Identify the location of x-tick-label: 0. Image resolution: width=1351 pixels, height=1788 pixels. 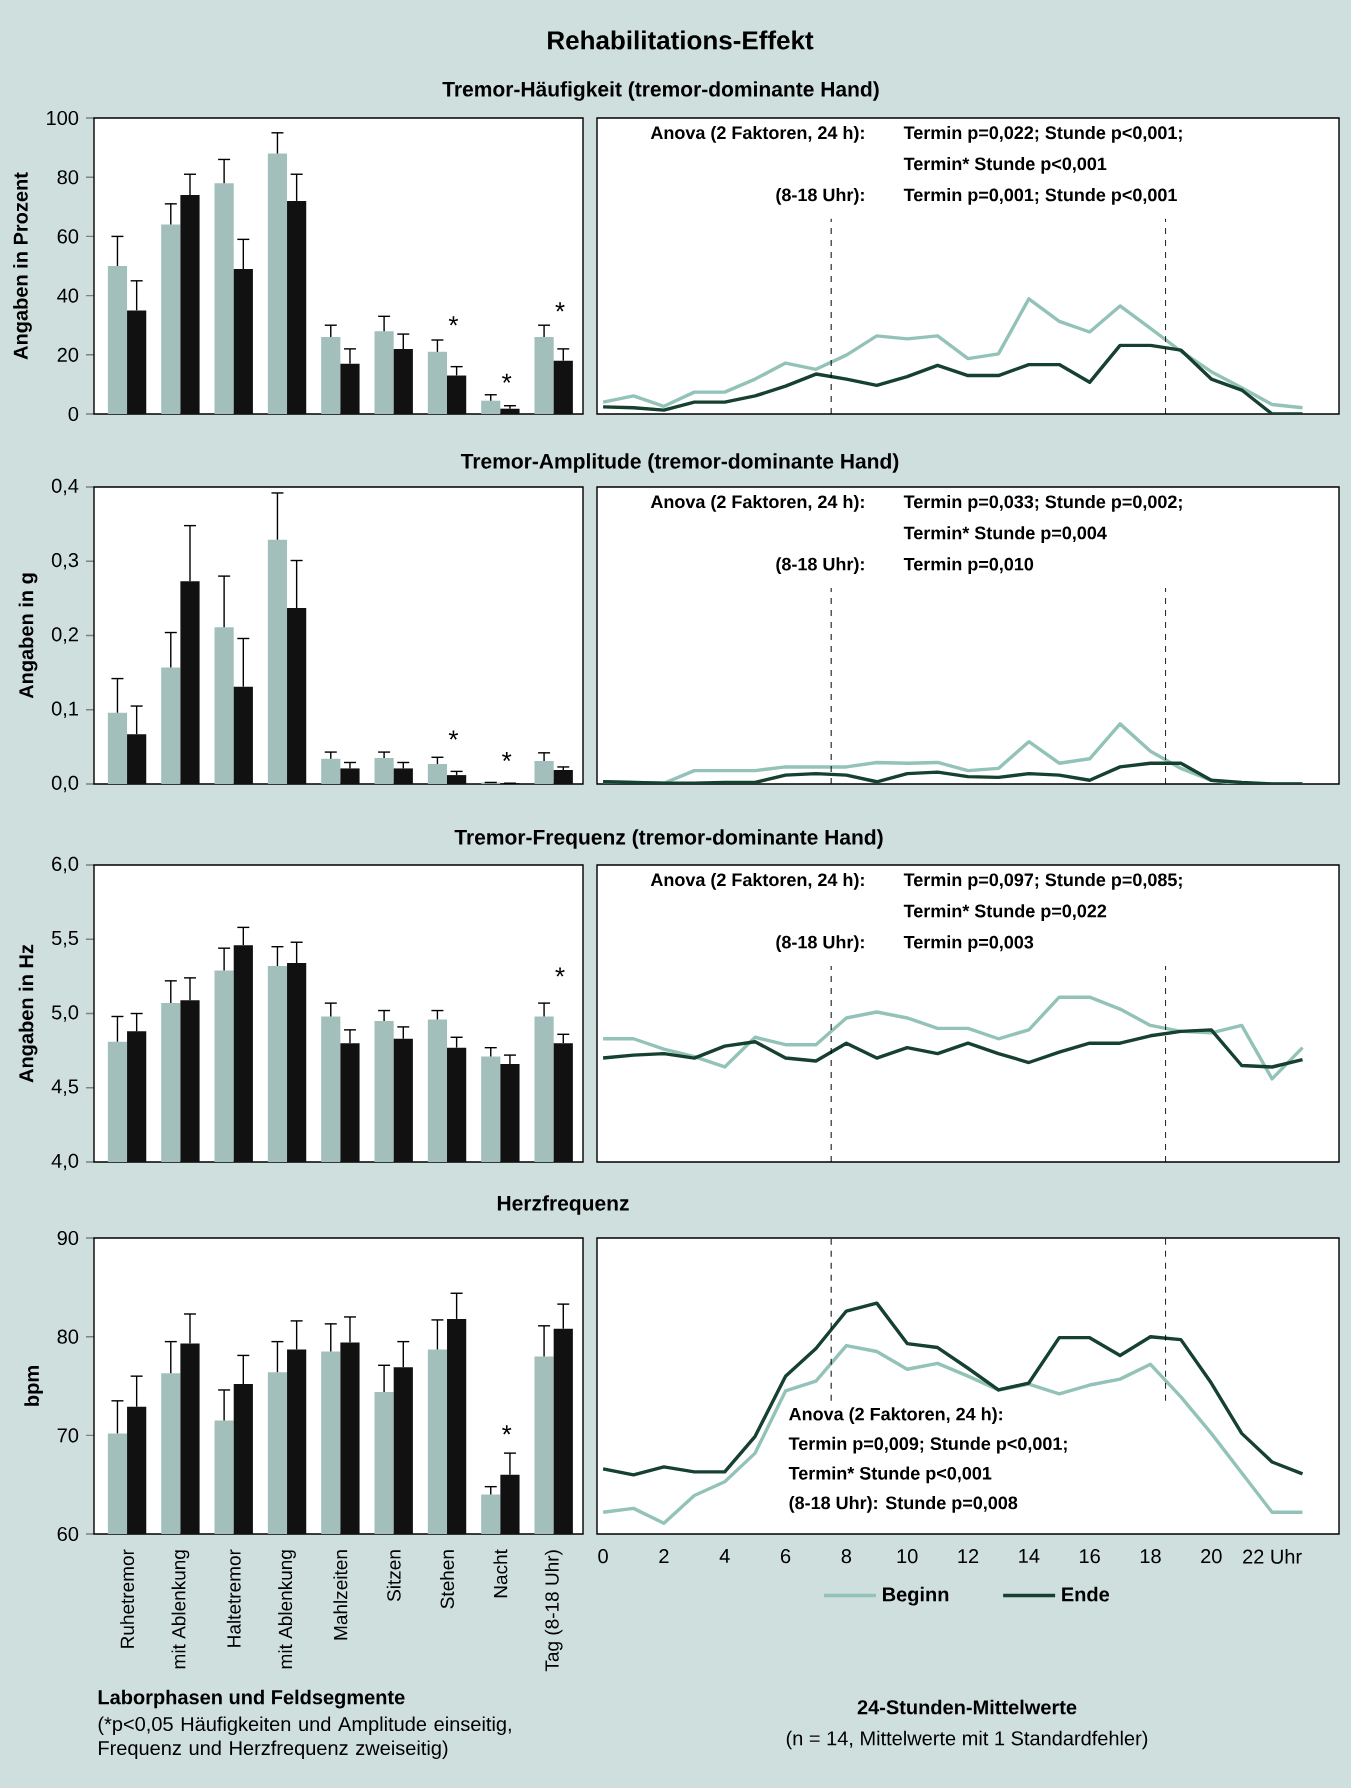
(603, 1556).